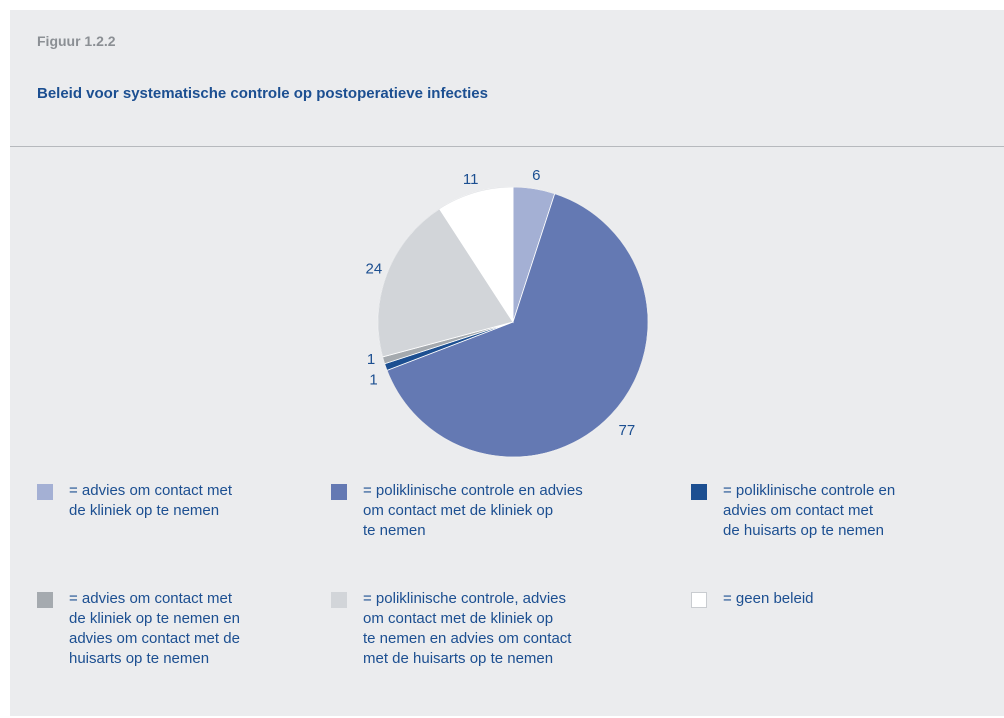 This screenshot has height=718, width=1004. I want to click on legend-label-line: huisarts op te nemen, so click(139, 658).